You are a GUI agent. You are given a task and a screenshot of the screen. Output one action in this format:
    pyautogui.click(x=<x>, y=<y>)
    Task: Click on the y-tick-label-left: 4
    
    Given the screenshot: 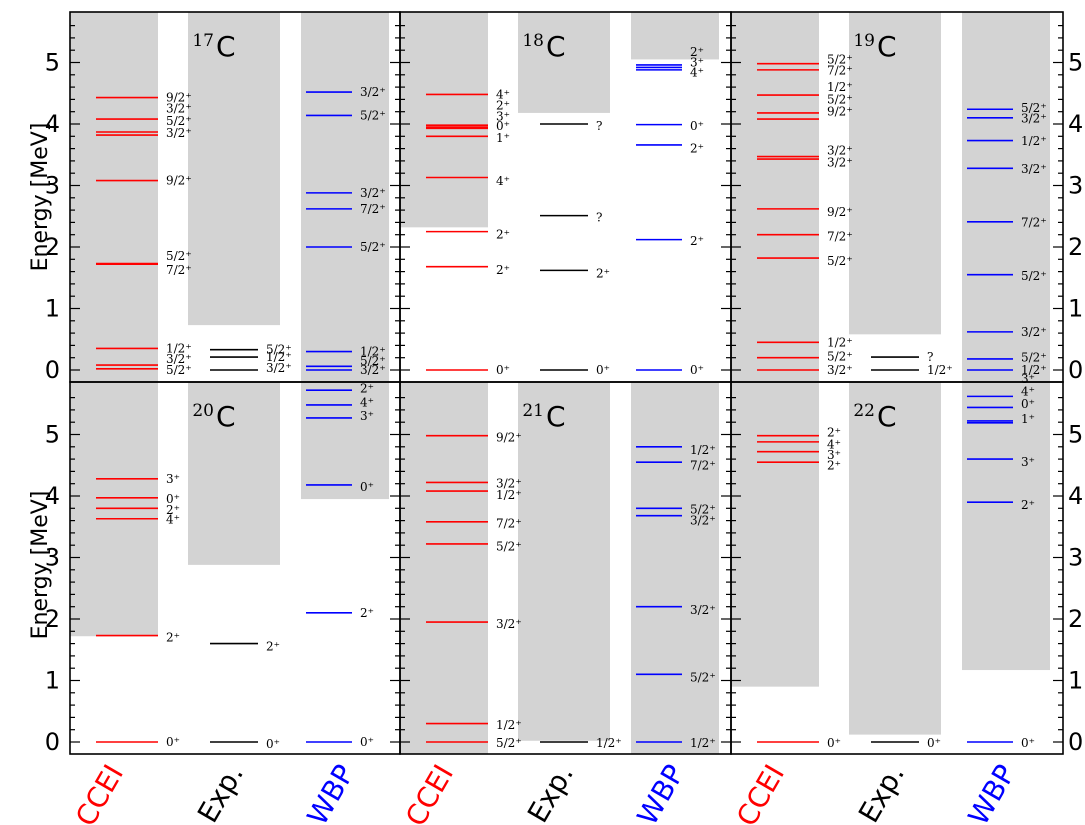 What is the action you would take?
    pyautogui.click(x=52, y=496)
    